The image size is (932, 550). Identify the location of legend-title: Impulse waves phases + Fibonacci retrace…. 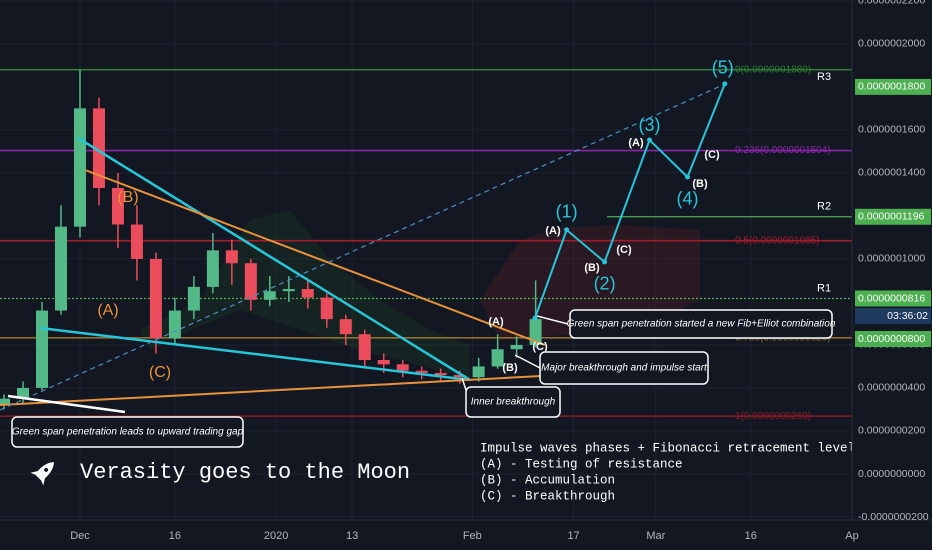
(671, 448).